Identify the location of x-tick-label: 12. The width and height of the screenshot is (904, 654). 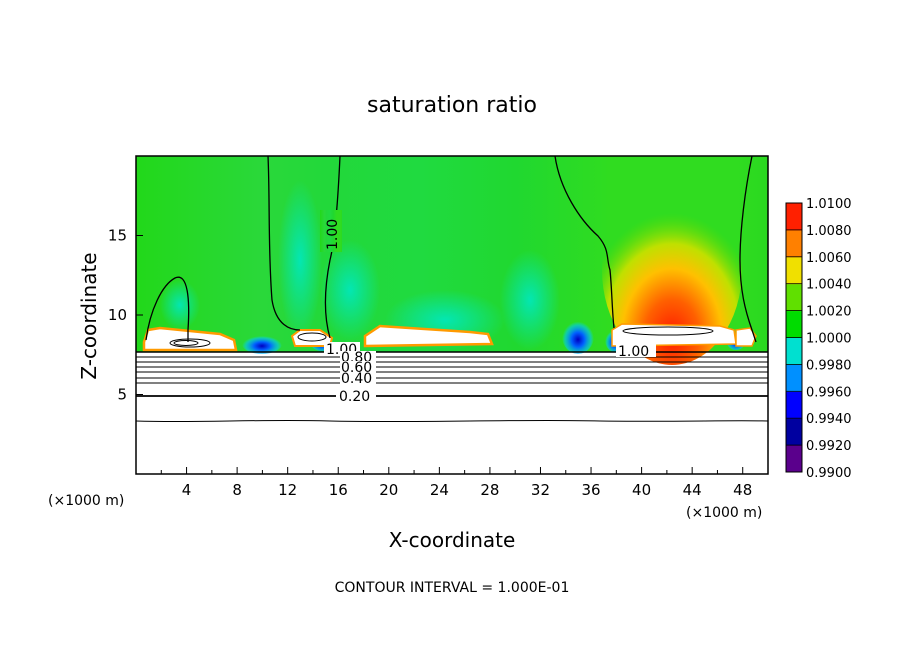
(287, 490).